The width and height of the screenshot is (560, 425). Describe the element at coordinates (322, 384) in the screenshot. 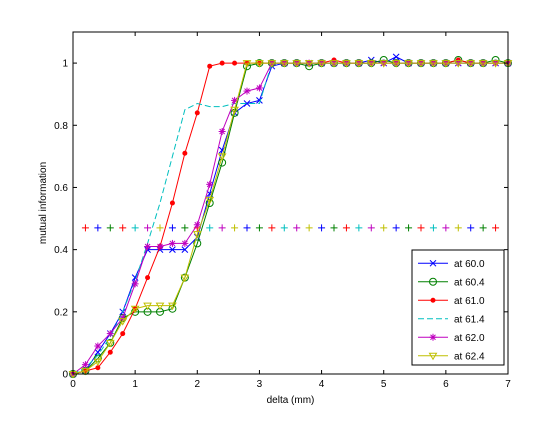

I see `x-tick-label: 4` at that location.